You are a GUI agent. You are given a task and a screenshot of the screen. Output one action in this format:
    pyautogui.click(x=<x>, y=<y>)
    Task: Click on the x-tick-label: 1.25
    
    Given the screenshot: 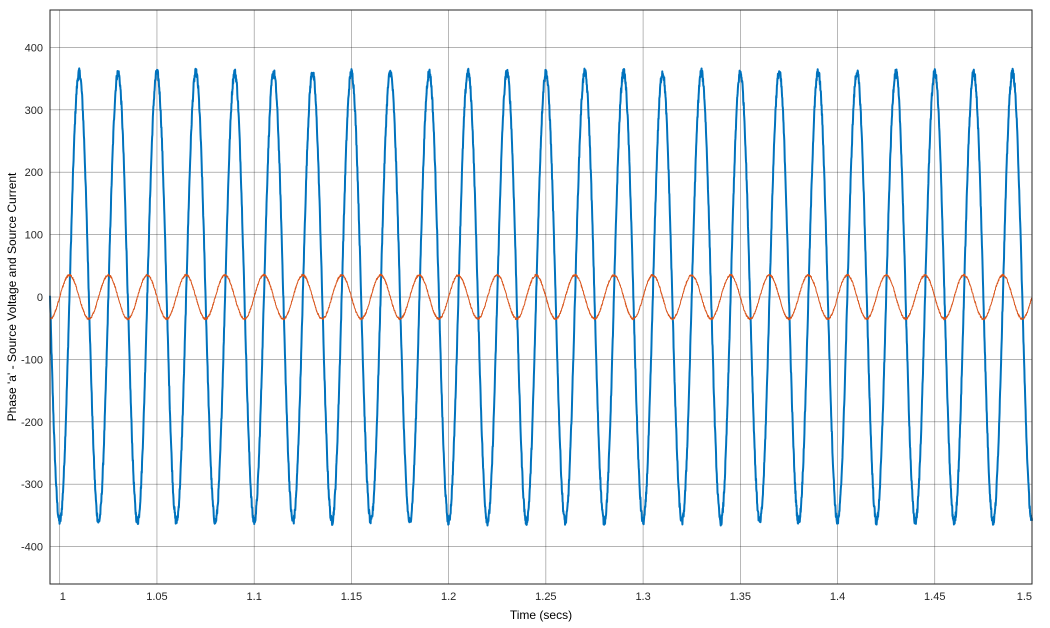 What is the action you would take?
    pyautogui.click(x=545, y=597)
    